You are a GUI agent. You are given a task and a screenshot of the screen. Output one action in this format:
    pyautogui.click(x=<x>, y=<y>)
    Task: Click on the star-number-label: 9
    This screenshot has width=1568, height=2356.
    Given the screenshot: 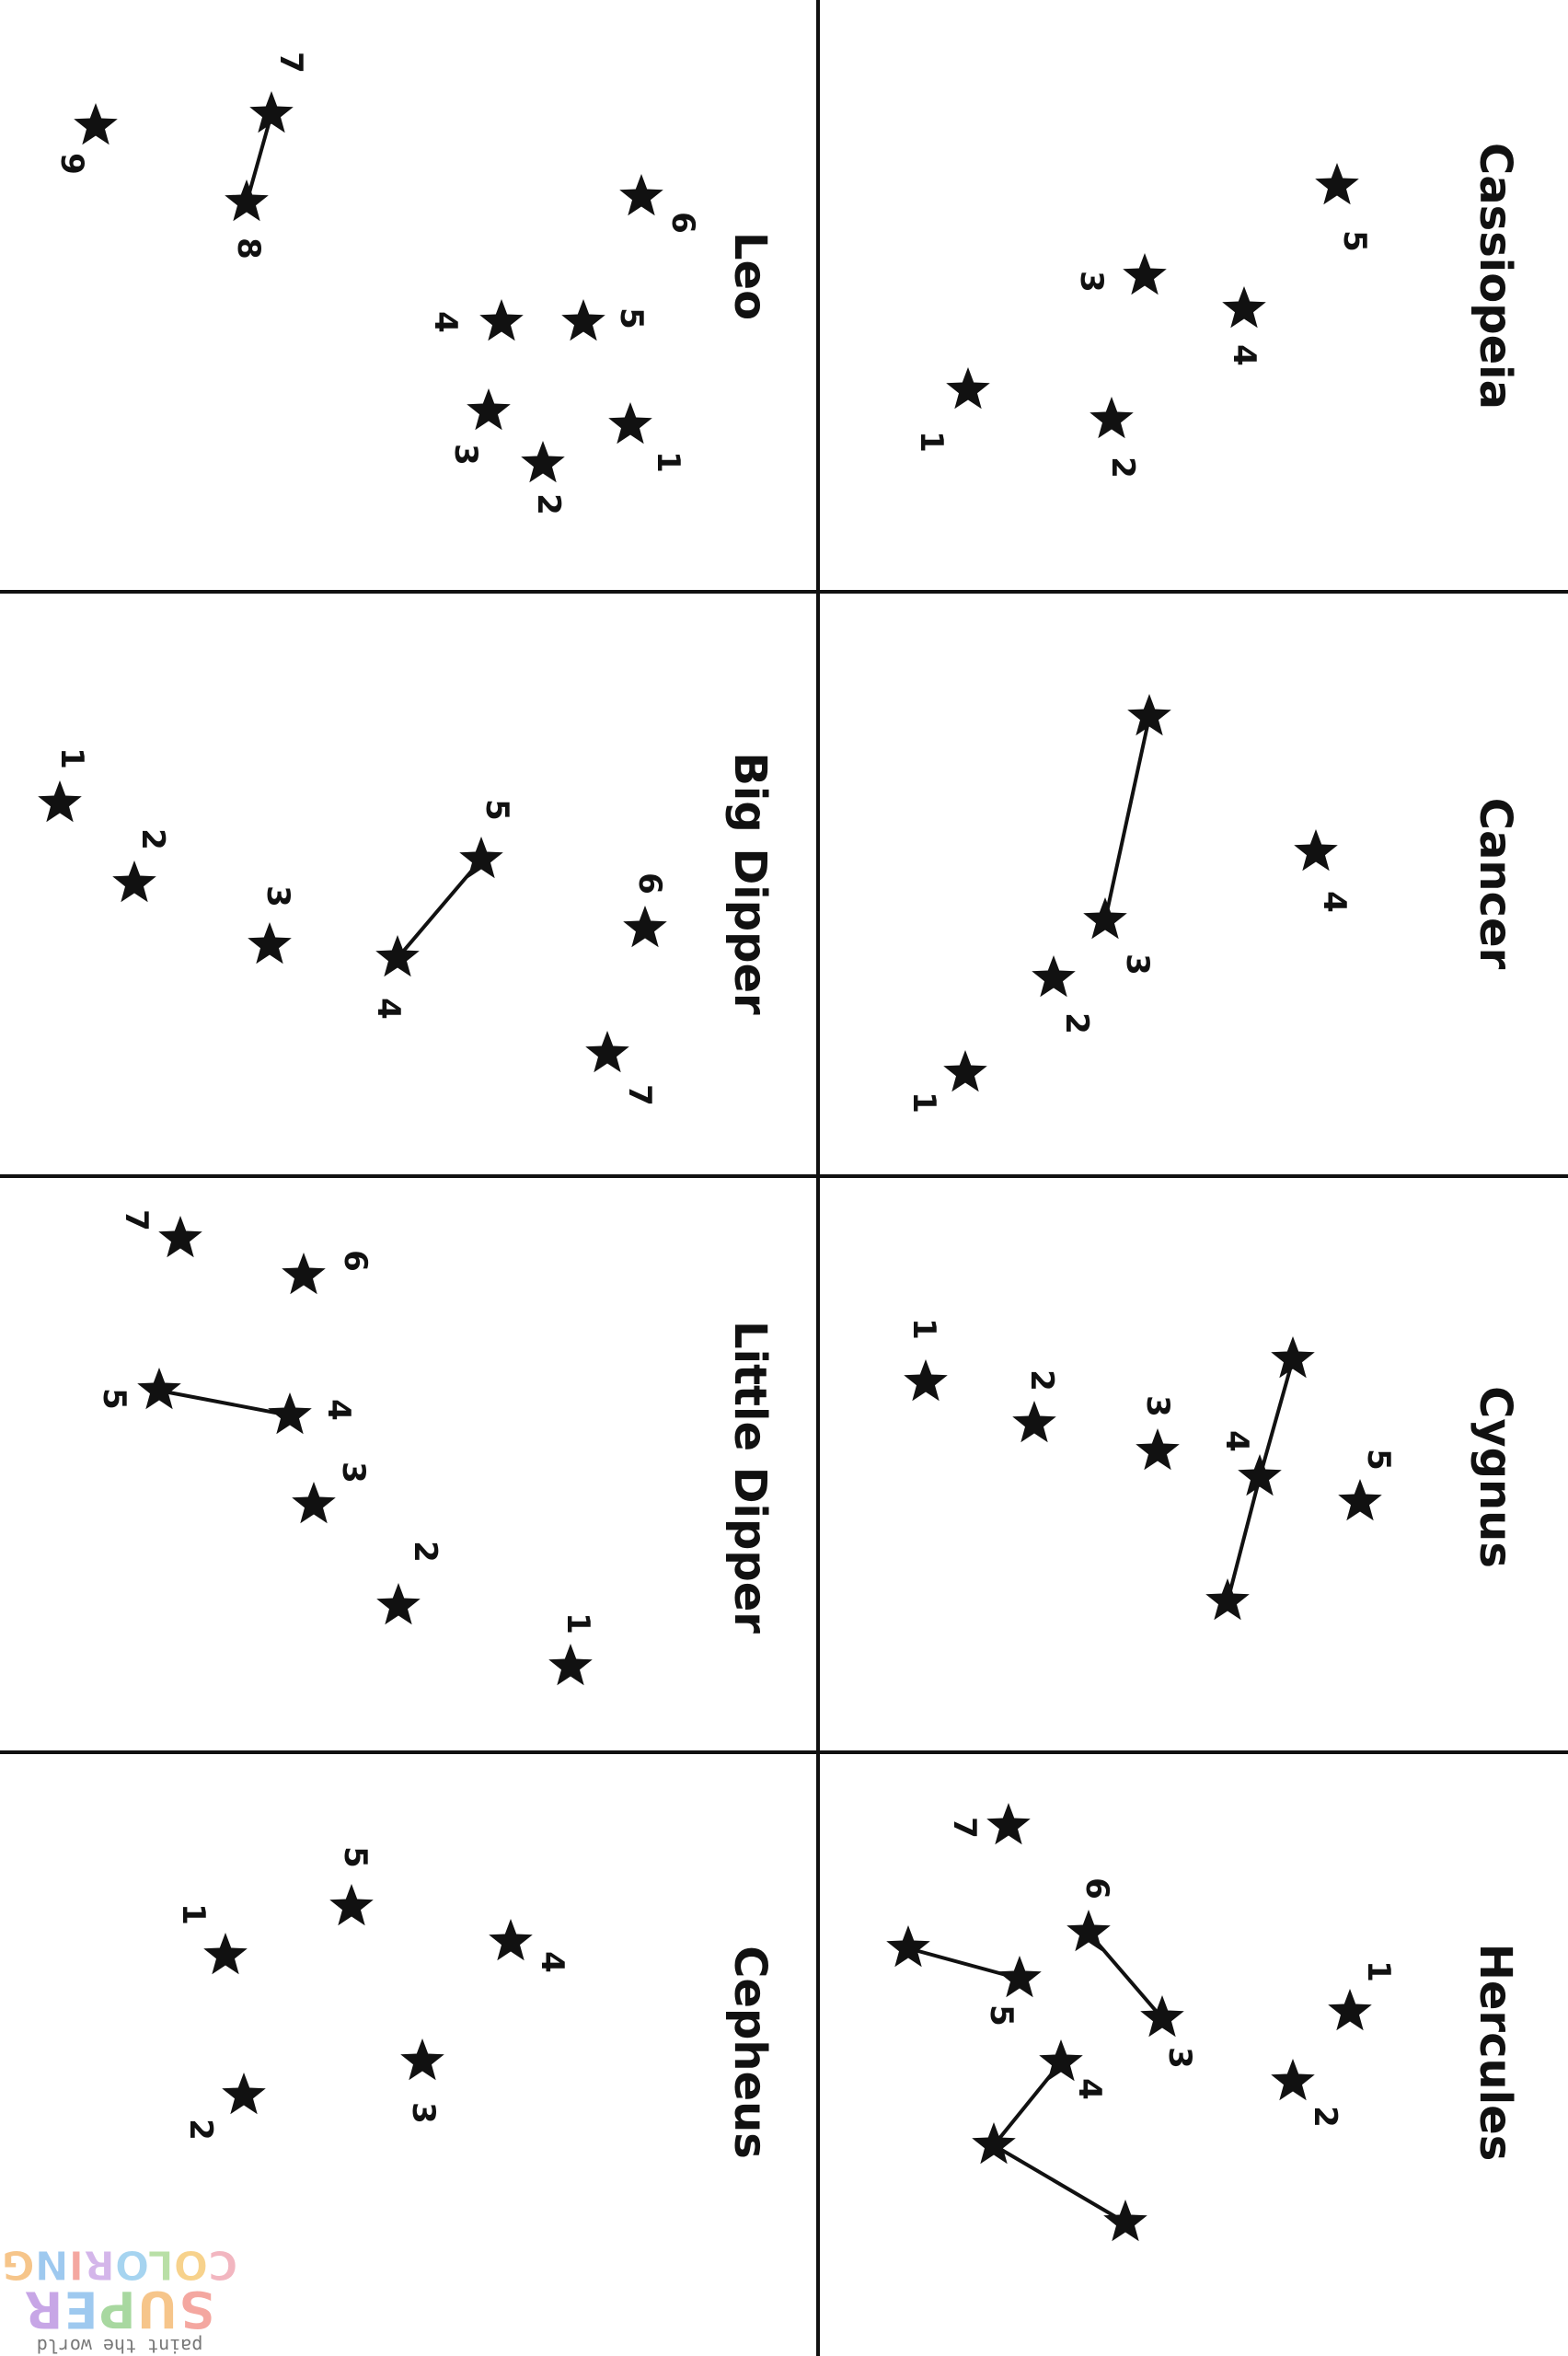 What is the action you would take?
    pyautogui.click(x=71, y=164)
    